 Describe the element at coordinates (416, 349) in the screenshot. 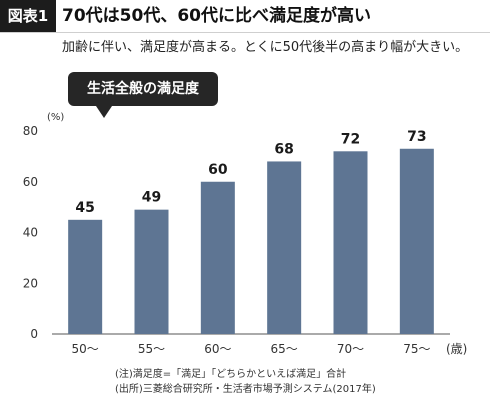

I see `x-tick-label: 75〜` at that location.